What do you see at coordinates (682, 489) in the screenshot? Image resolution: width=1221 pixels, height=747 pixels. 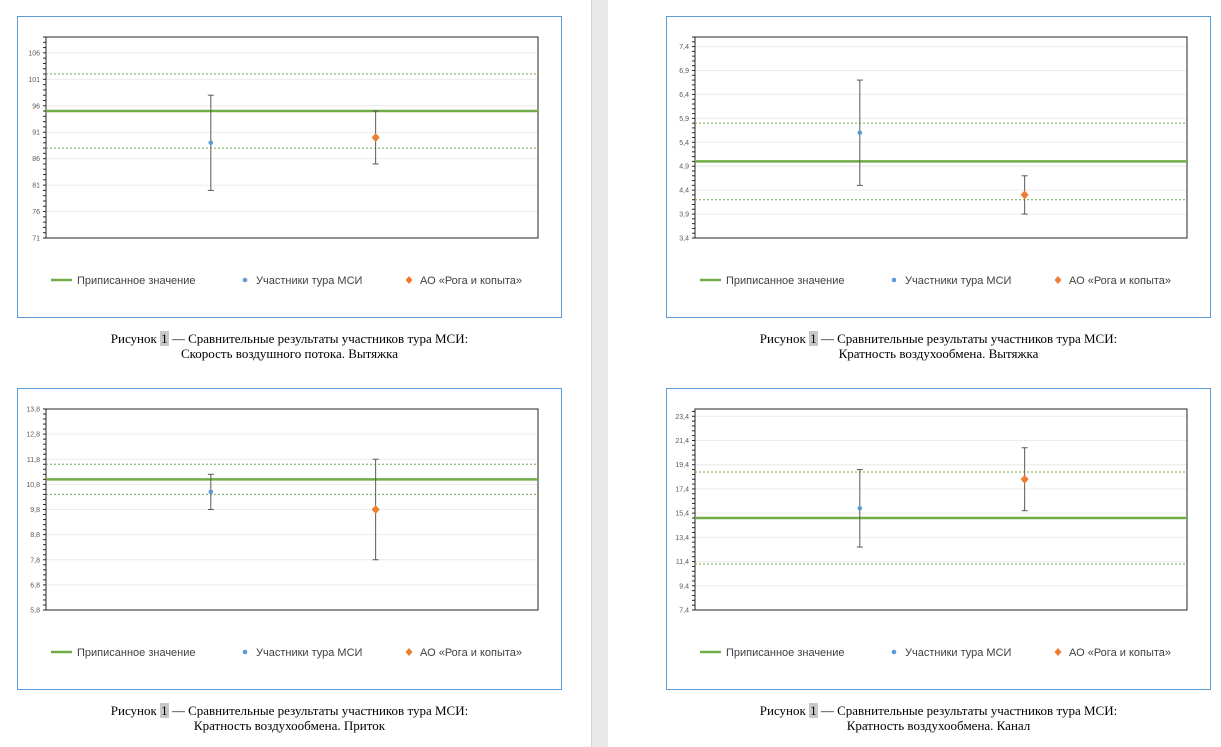 I see `y-tick-label: 17,4` at bounding box center [682, 489].